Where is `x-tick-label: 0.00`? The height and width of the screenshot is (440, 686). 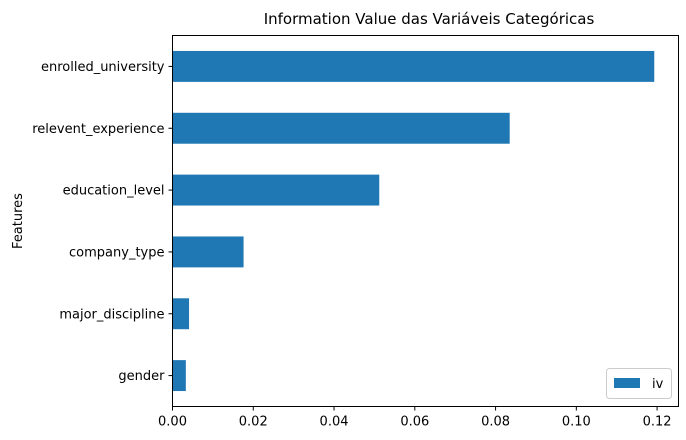
x-tick-label: 0.00 is located at coordinates (172, 422).